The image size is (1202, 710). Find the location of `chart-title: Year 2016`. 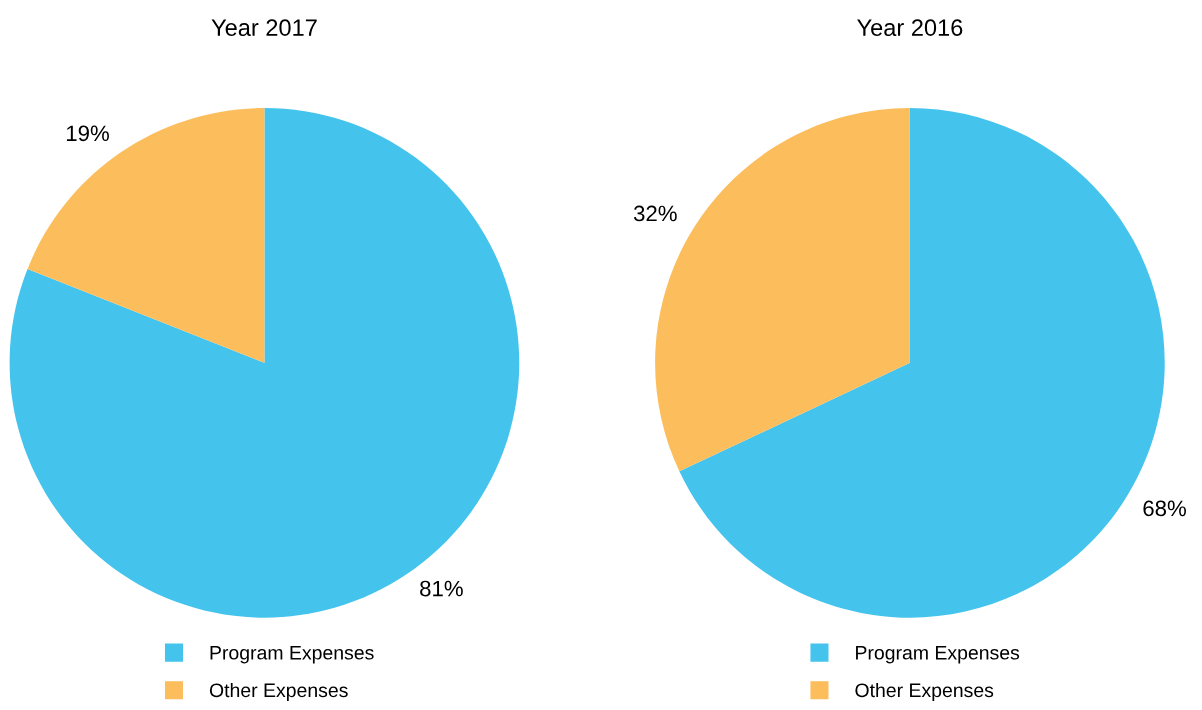

chart-title: Year 2016 is located at coordinates (910, 27).